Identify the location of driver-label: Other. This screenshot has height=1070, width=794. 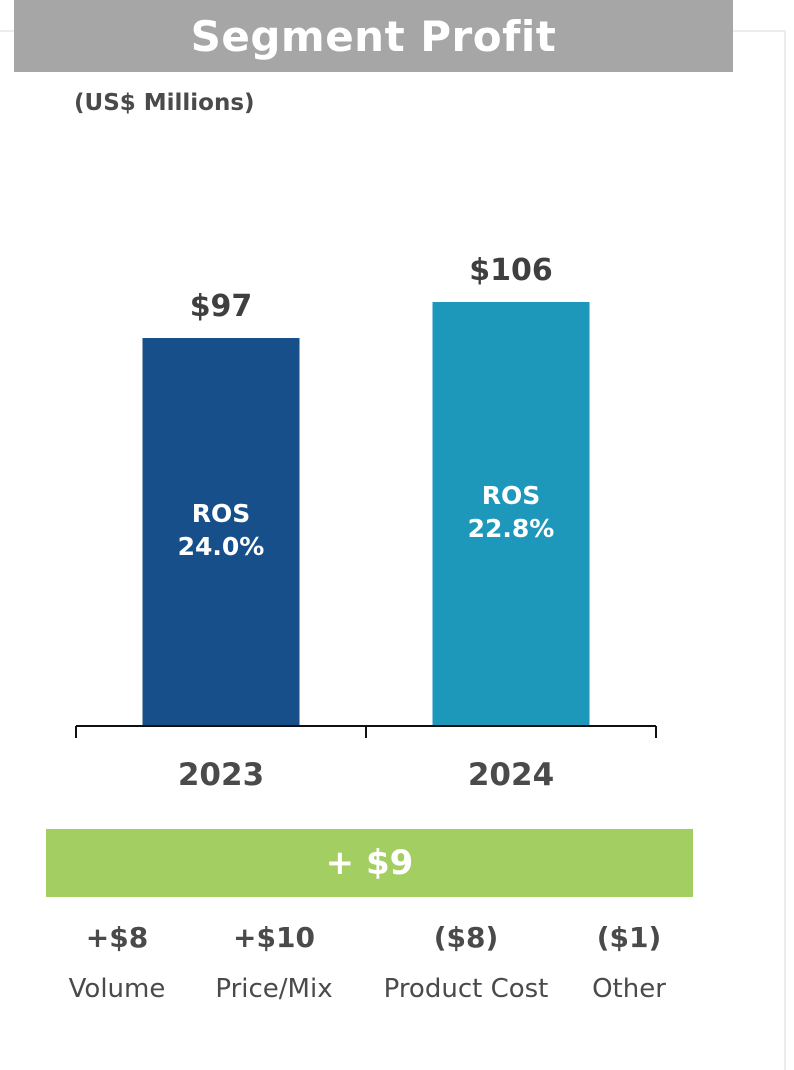
(629, 989).